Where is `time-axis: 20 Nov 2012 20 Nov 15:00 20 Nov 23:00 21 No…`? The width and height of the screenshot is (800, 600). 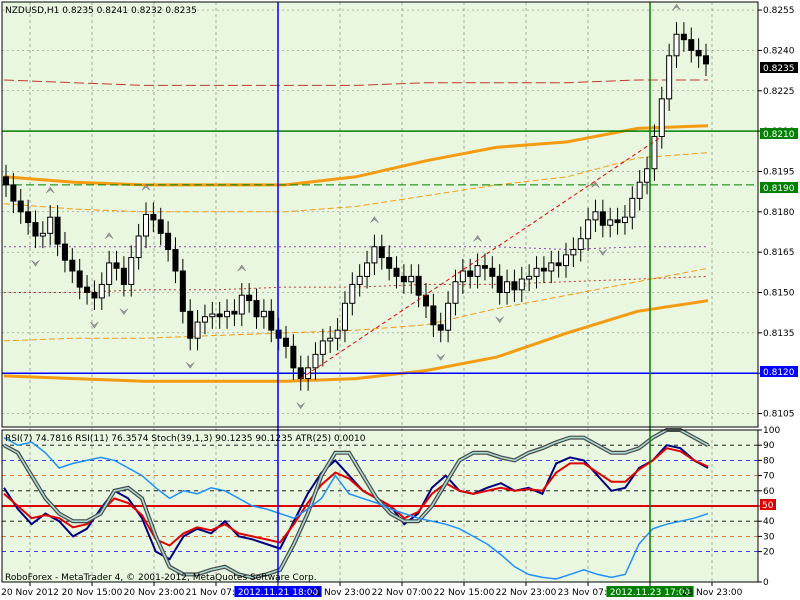 time-axis: 20 Nov 2012 20 Nov 15:00 20 Nov 23:00 21 No… is located at coordinates (372, 590).